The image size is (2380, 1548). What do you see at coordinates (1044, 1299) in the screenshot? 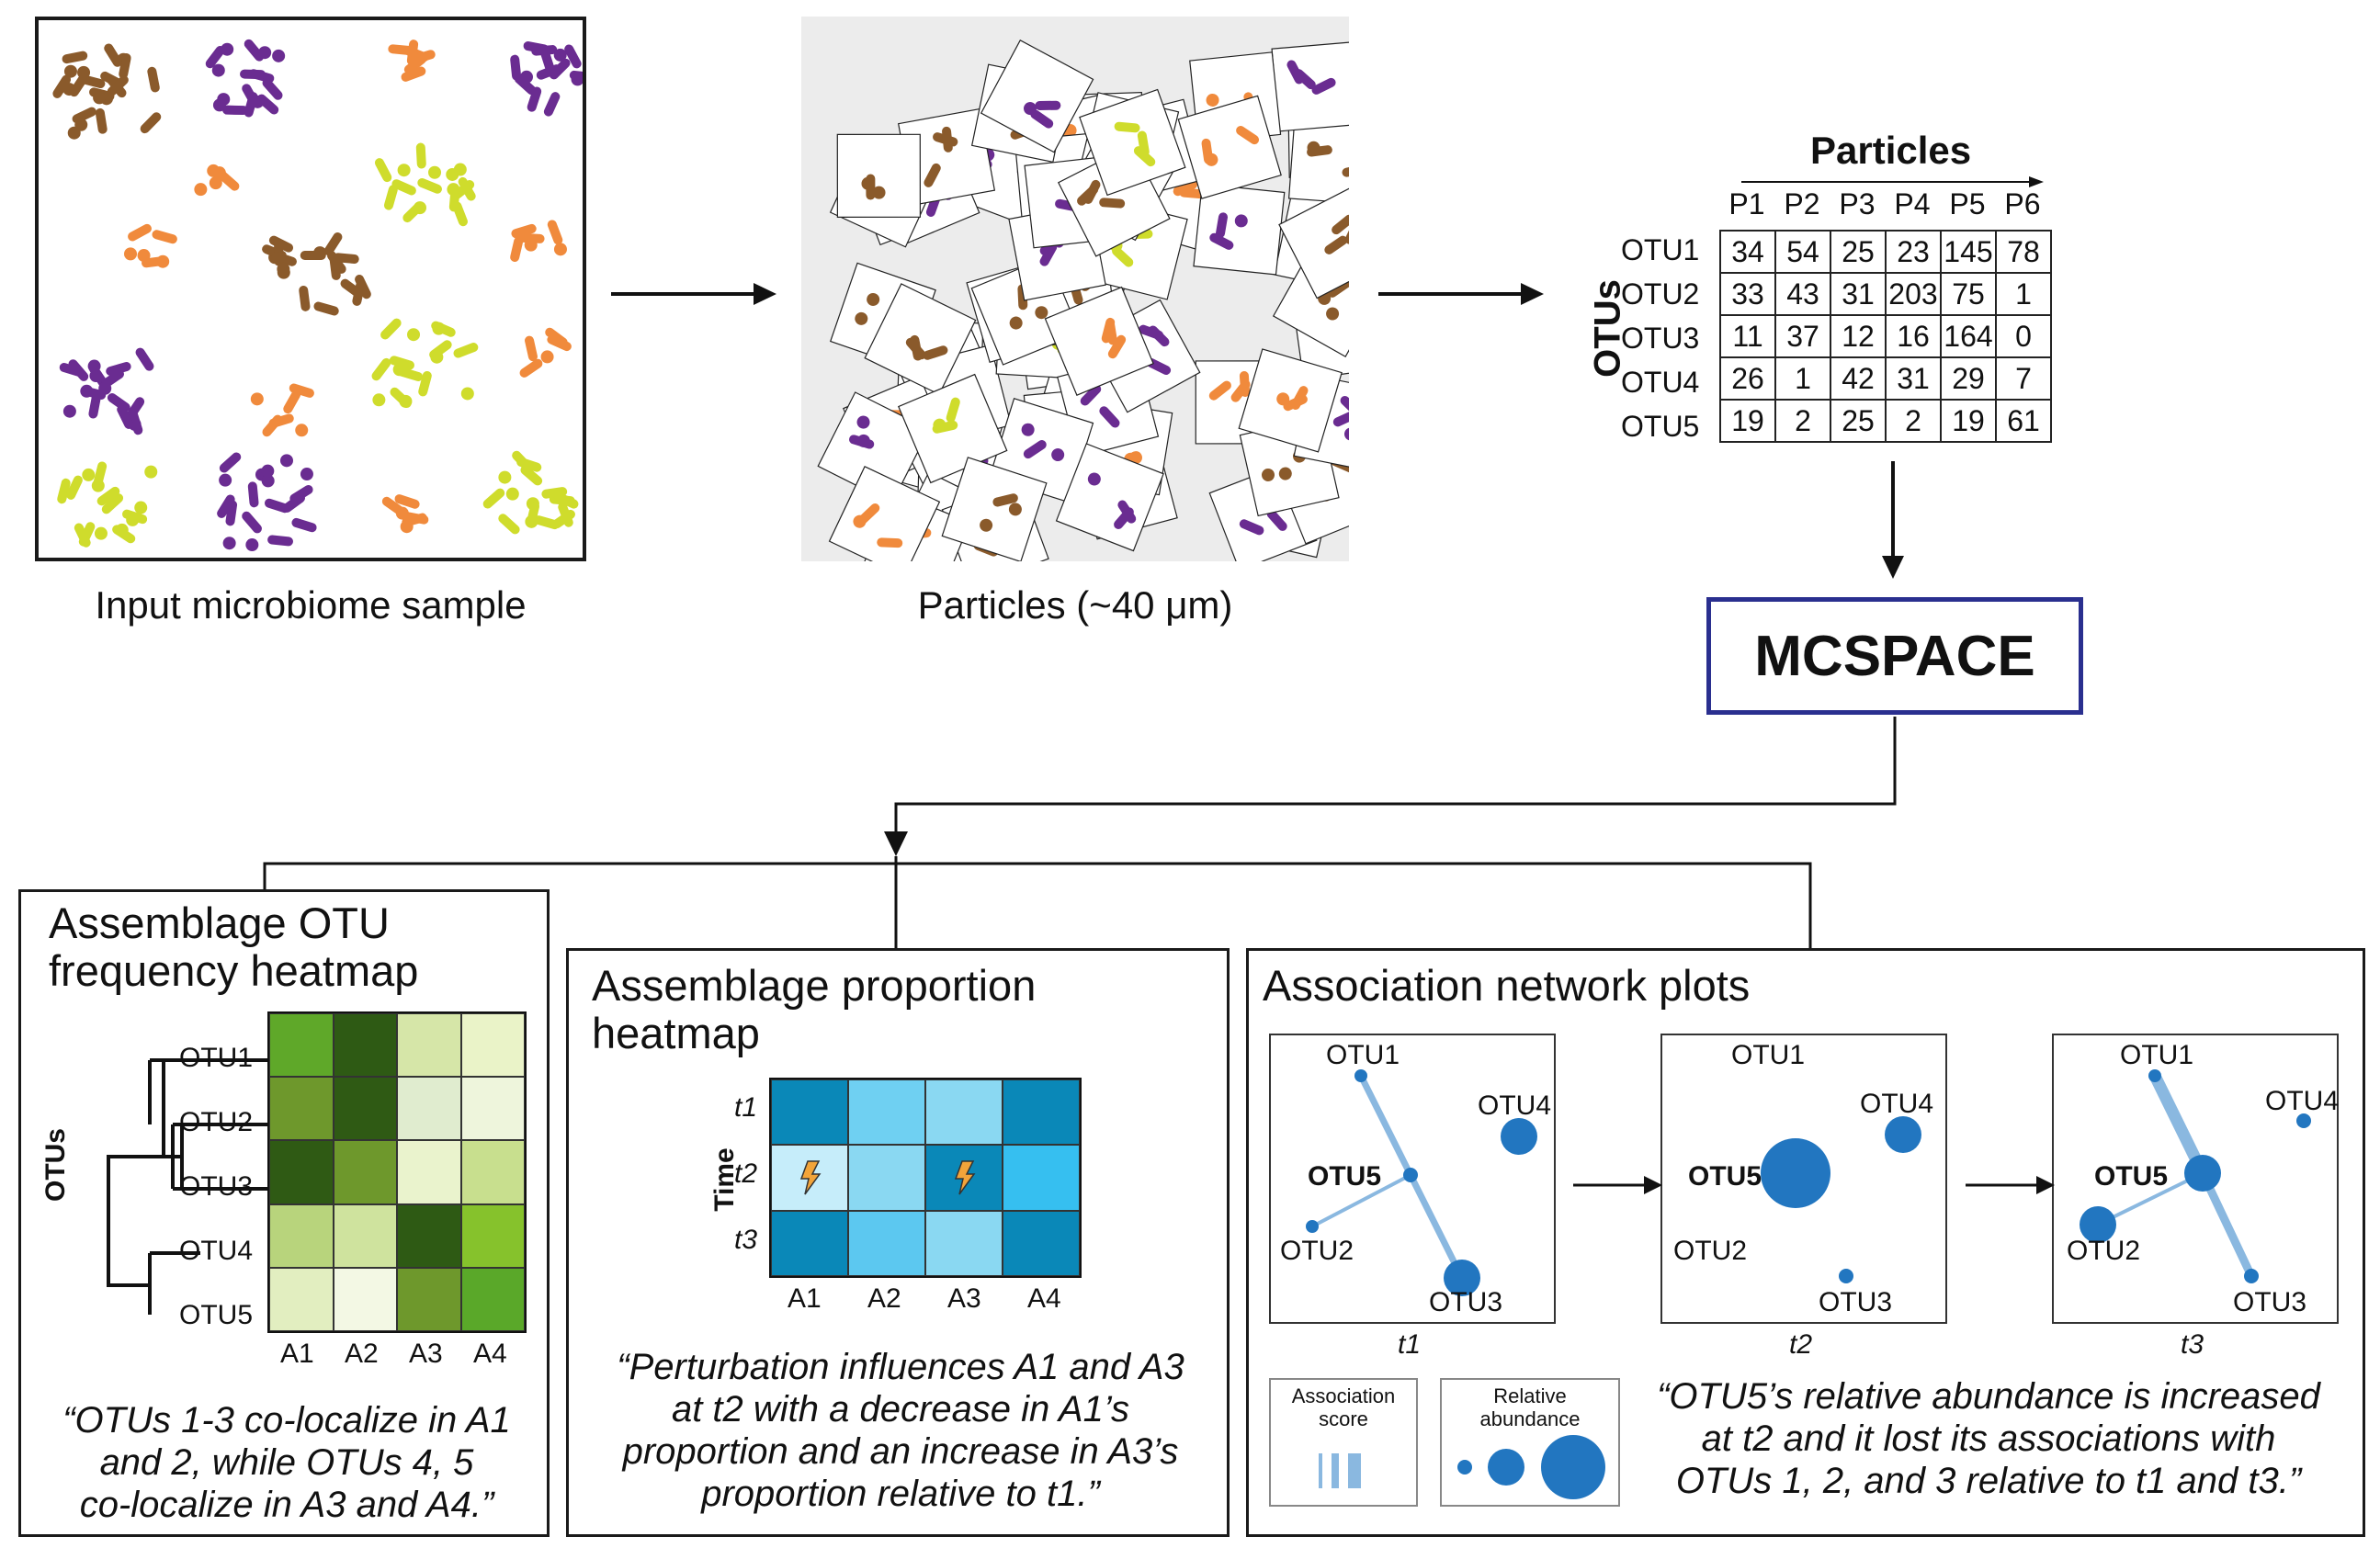
I see `heatmap-col-label: A4` at bounding box center [1044, 1299].